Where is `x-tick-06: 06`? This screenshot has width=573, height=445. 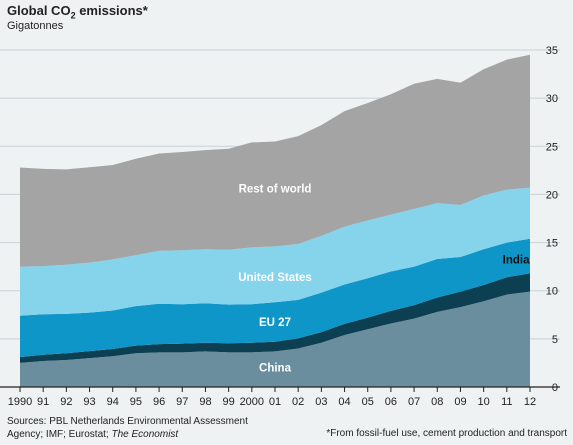
x-tick-06: 06 is located at coordinates (391, 402).